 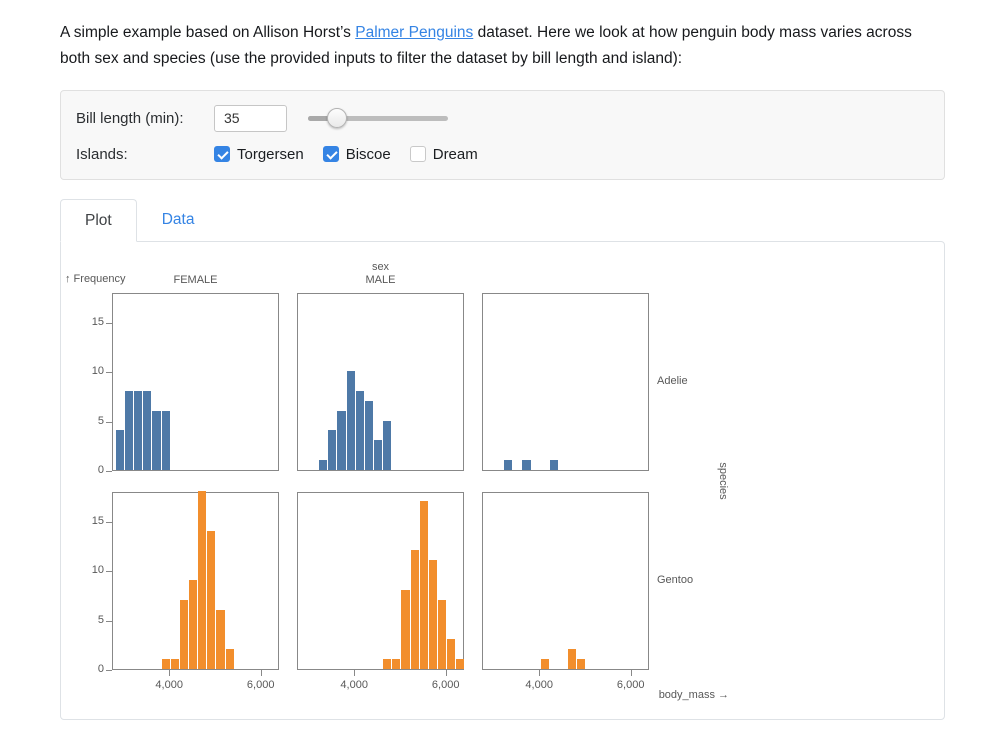 I want to click on facet-panel-gentoo-female, so click(x=195, y=580).